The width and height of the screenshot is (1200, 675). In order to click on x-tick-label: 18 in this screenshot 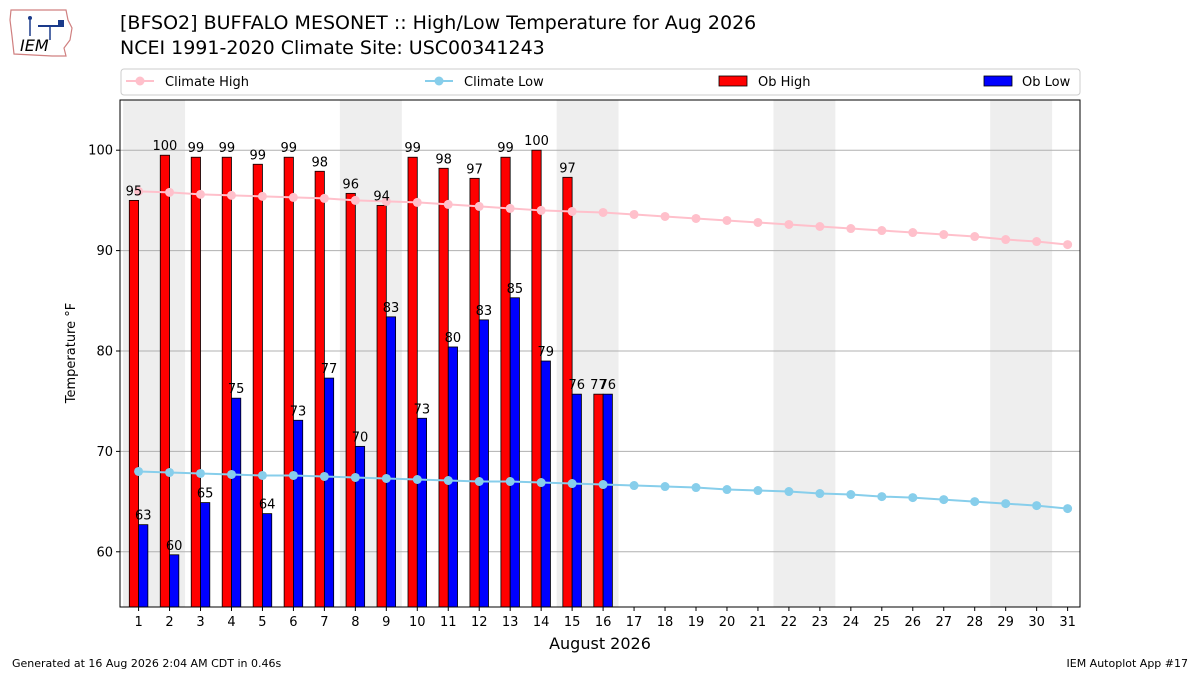, I will do `click(665, 622)`.